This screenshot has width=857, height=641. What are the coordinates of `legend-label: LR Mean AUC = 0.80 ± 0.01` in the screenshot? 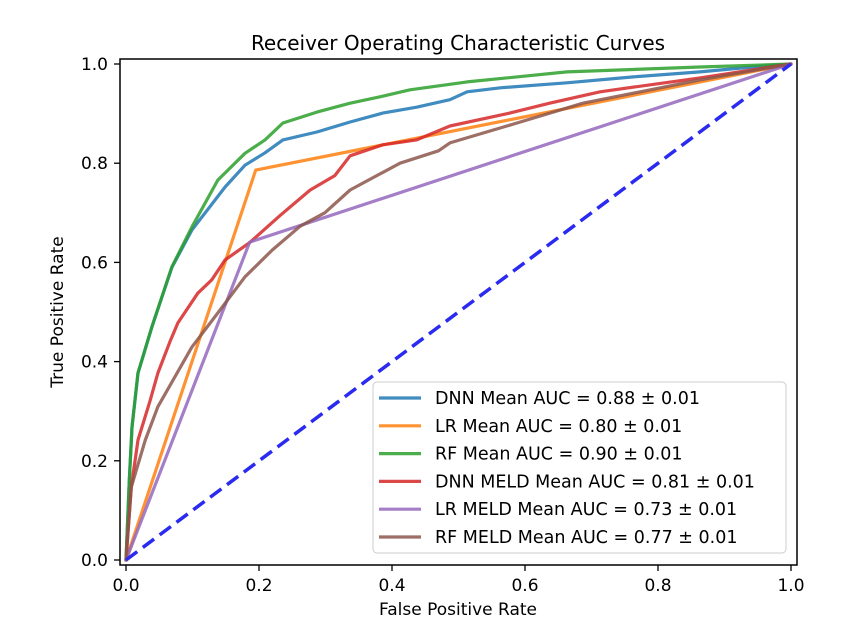 It's located at (558, 427).